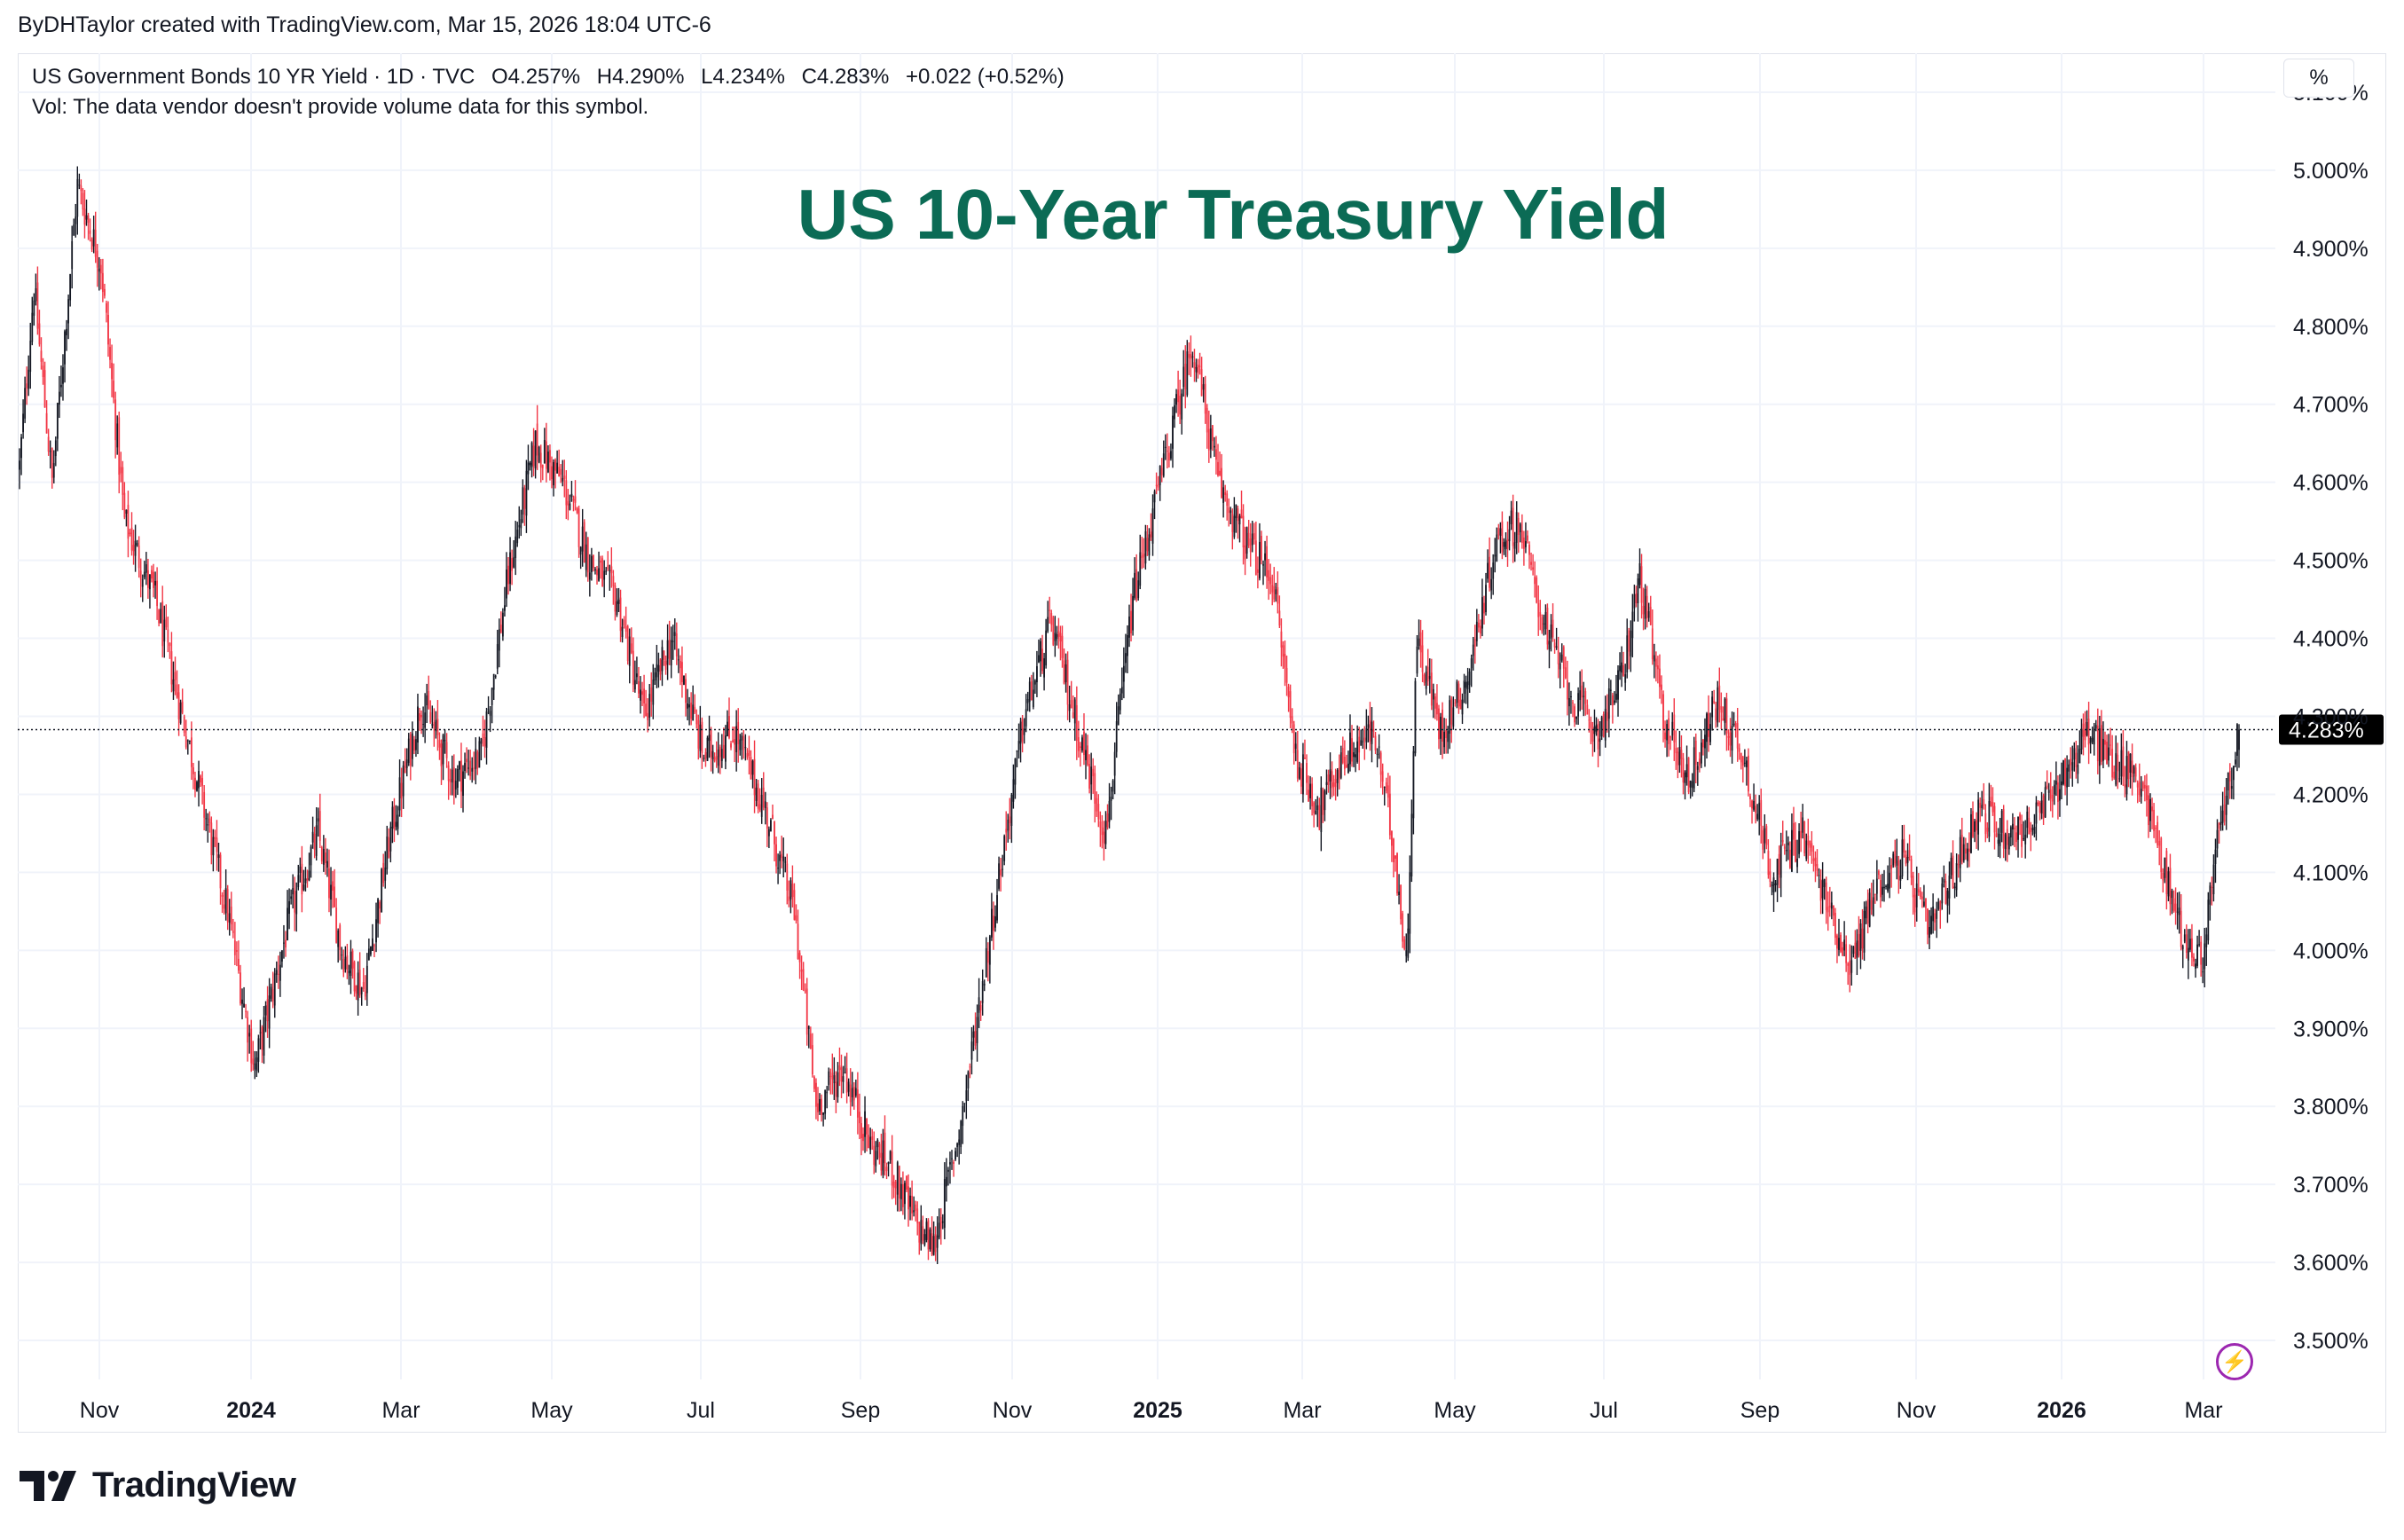 The width and height of the screenshot is (2404, 1540). I want to click on y-tick-label: 4.400%, so click(2331, 639).